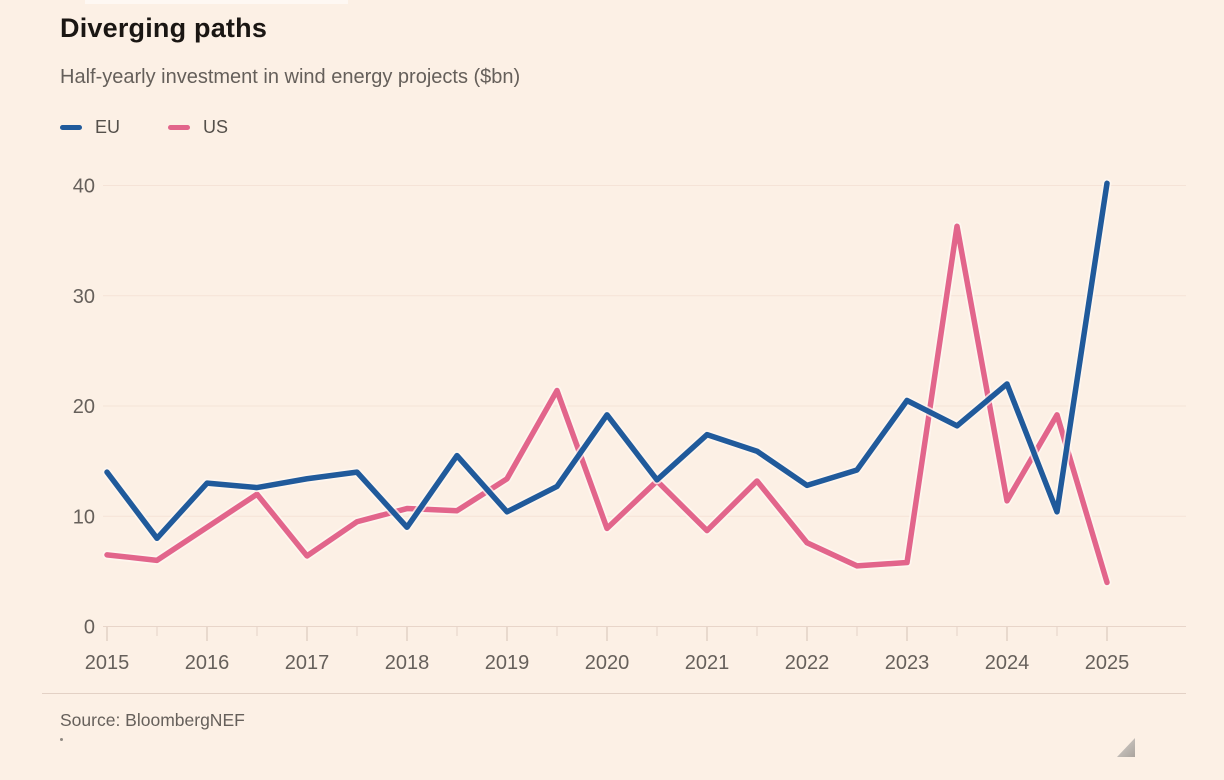  What do you see at coordinates (707, 663) in the screenshot?
I see `x-axis-label-2021: 2021` at bounding box center [707, 663].